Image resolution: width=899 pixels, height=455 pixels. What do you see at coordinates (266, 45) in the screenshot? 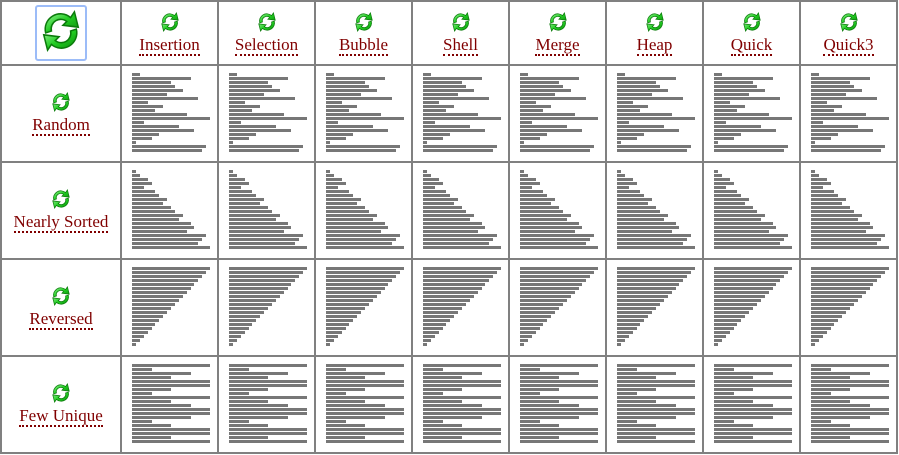
I see `algorithm-link: Selection` at bounding box center [266, 45].